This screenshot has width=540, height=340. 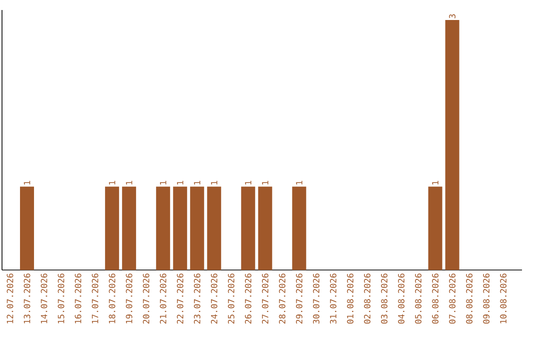 I want to click on x-tick-label: 28.07.2026, so click(x=282, y=299).